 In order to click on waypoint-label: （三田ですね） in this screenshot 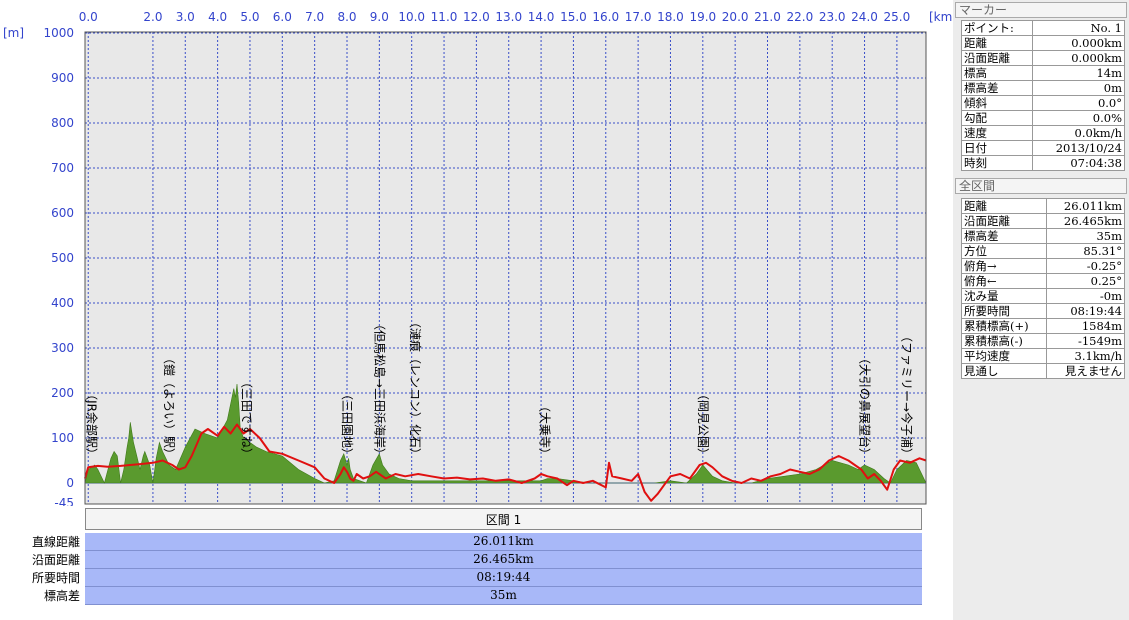, I will do `click(247, 418)`.